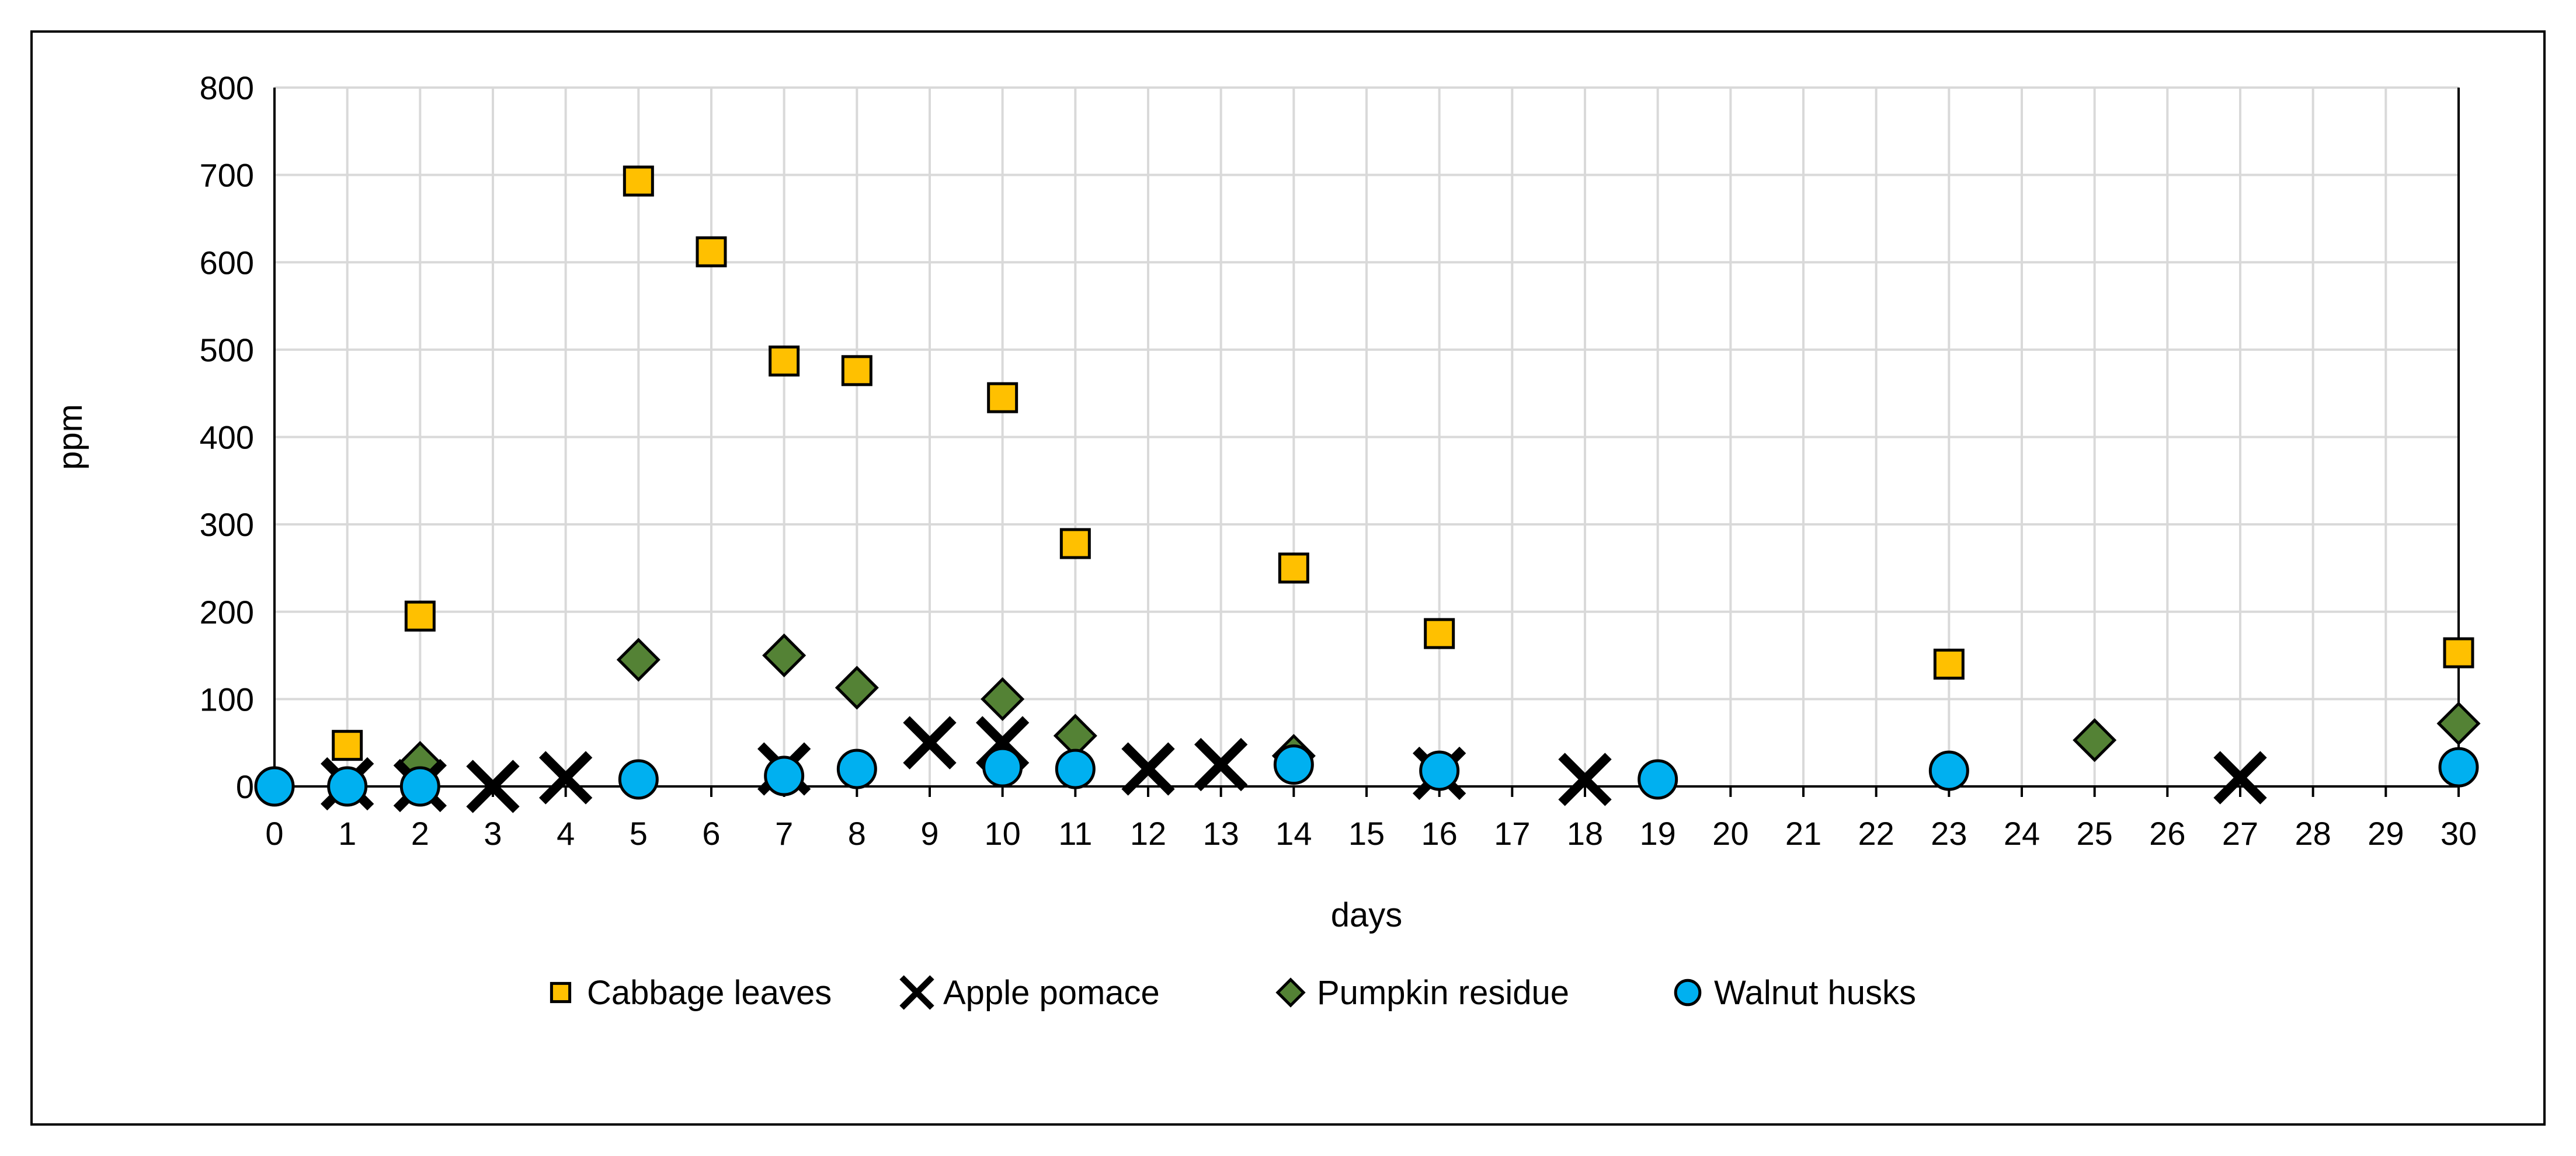 The image size is (2576, 1156). What do you see at coordinates (227, 350) in the screenshot?
I see `y-tick-label: 500` at bounding box center [227, 350].